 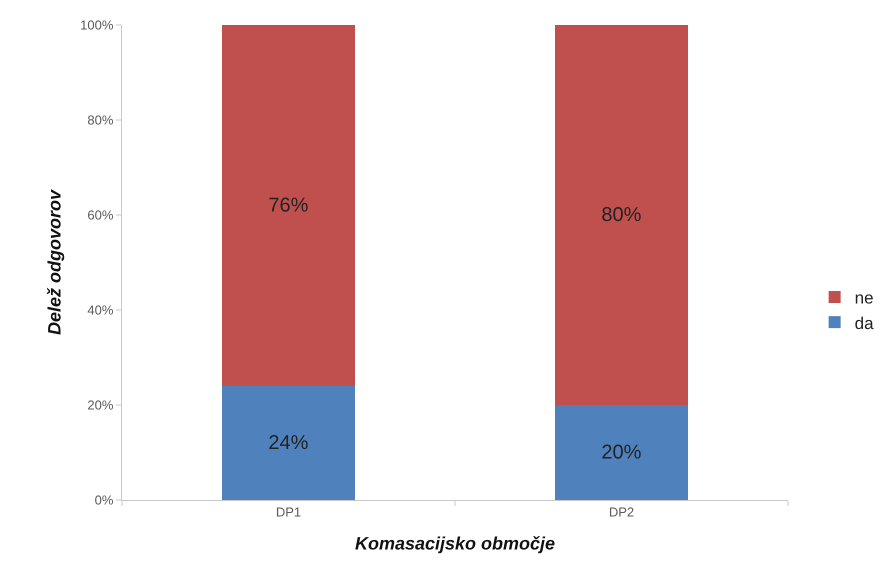 What do you see at coordinates (864, 298) in the screenshot?
I see `legend-label: ne` at bounding box center [864, 298].